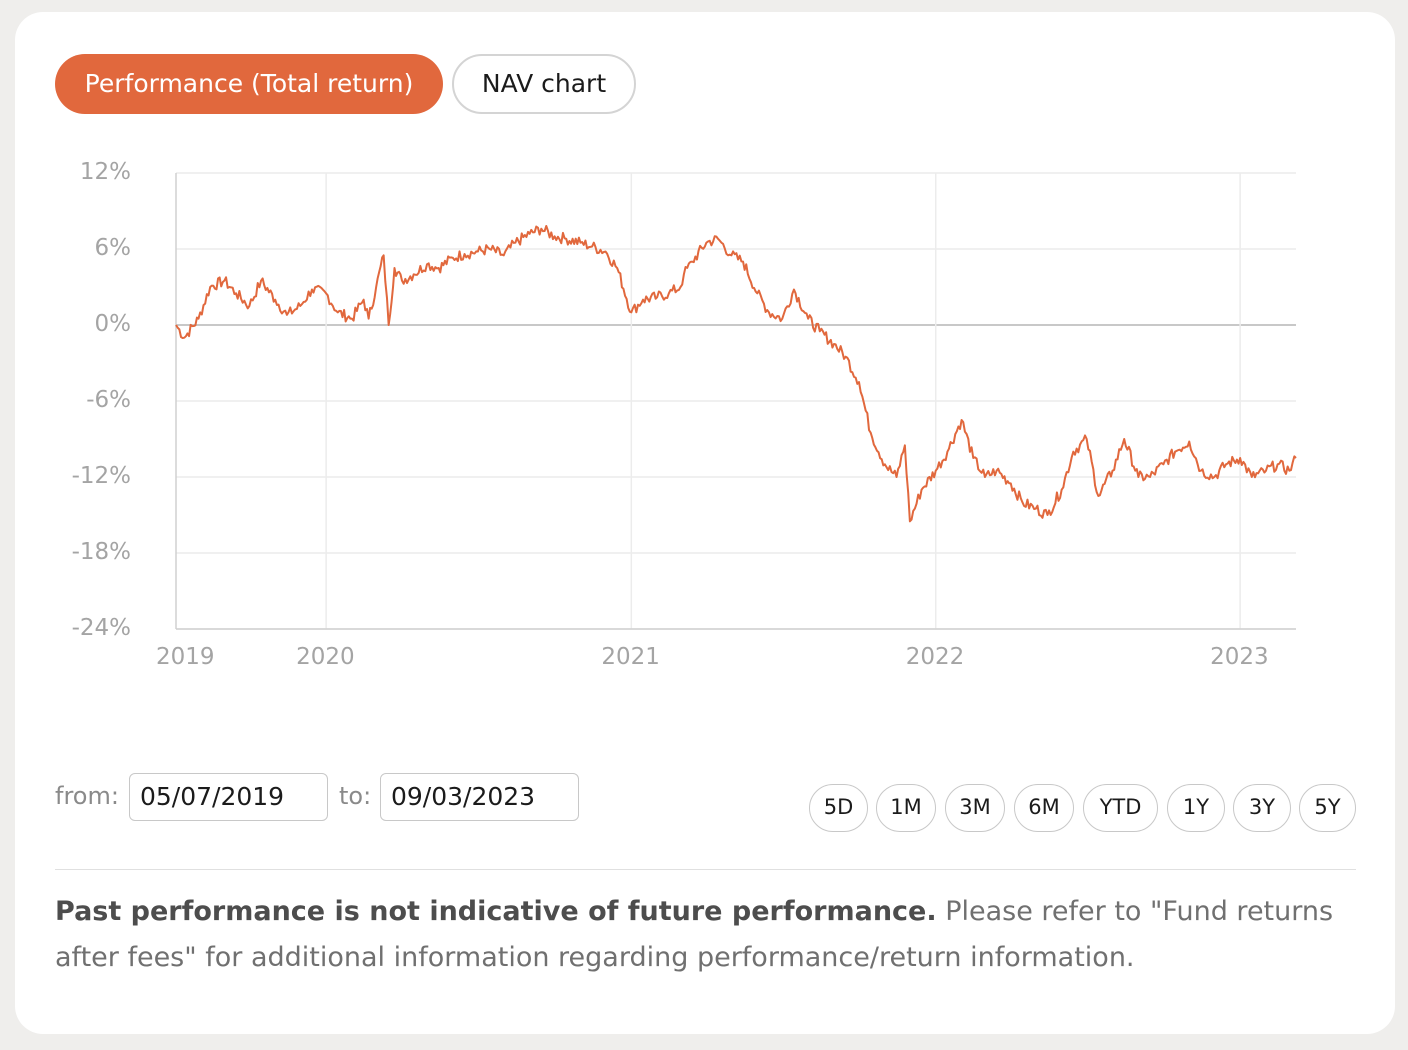 The width and height of the screenshot is (1408, 1050). Describe the element at coordinates (544, 84) in the screenshot. I see `tab-nav-chart: NAV chart` at that location.